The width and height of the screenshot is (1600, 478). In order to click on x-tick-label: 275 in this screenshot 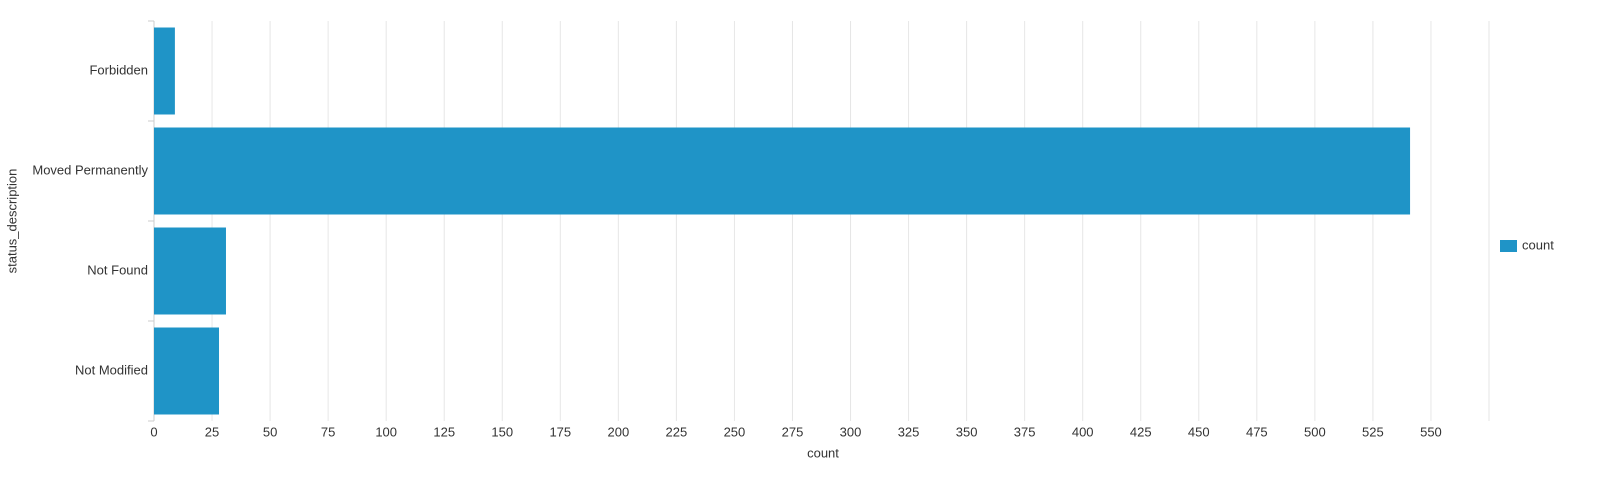, I will do `click(793, 431)`.